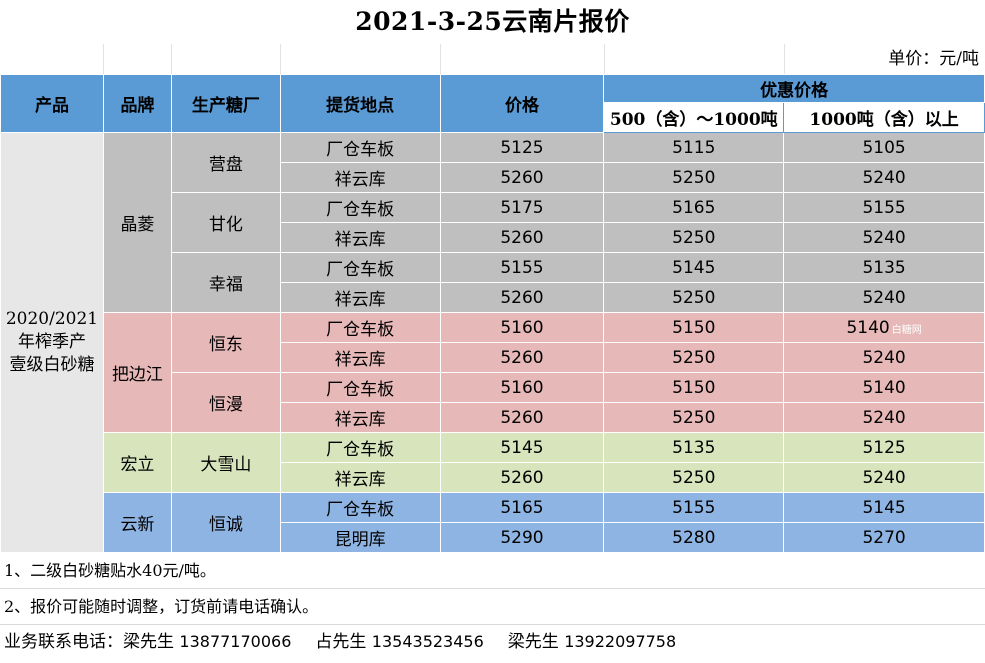  What do you see at coordinates (492, 607) in the screenshot?
I see `note-2: 2、报价可能随时调整，订货前请电话确认。` at bounding box center [492, 607].